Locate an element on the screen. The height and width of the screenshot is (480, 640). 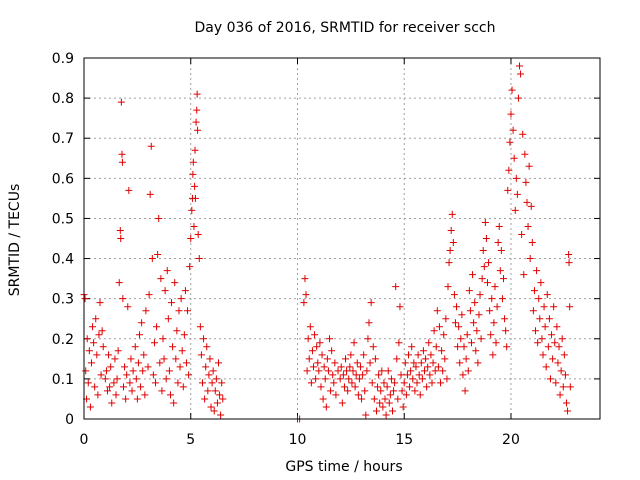
y-tick-label: 0.9 is located at coordinates (63, 59).